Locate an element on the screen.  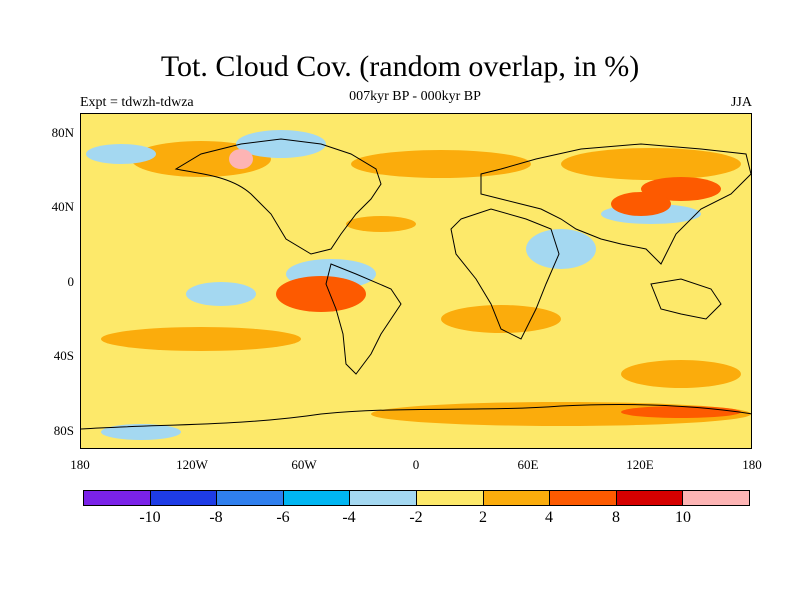
lat-label-40n: 40N is located at coordinates (62, 206).